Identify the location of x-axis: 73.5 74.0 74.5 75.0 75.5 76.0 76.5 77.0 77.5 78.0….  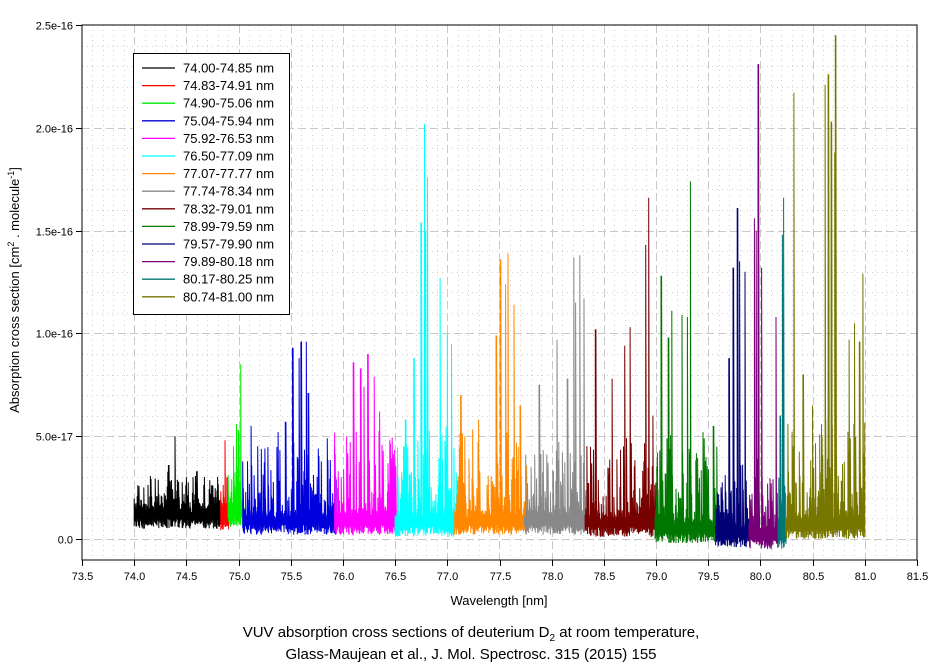
(500, 571).